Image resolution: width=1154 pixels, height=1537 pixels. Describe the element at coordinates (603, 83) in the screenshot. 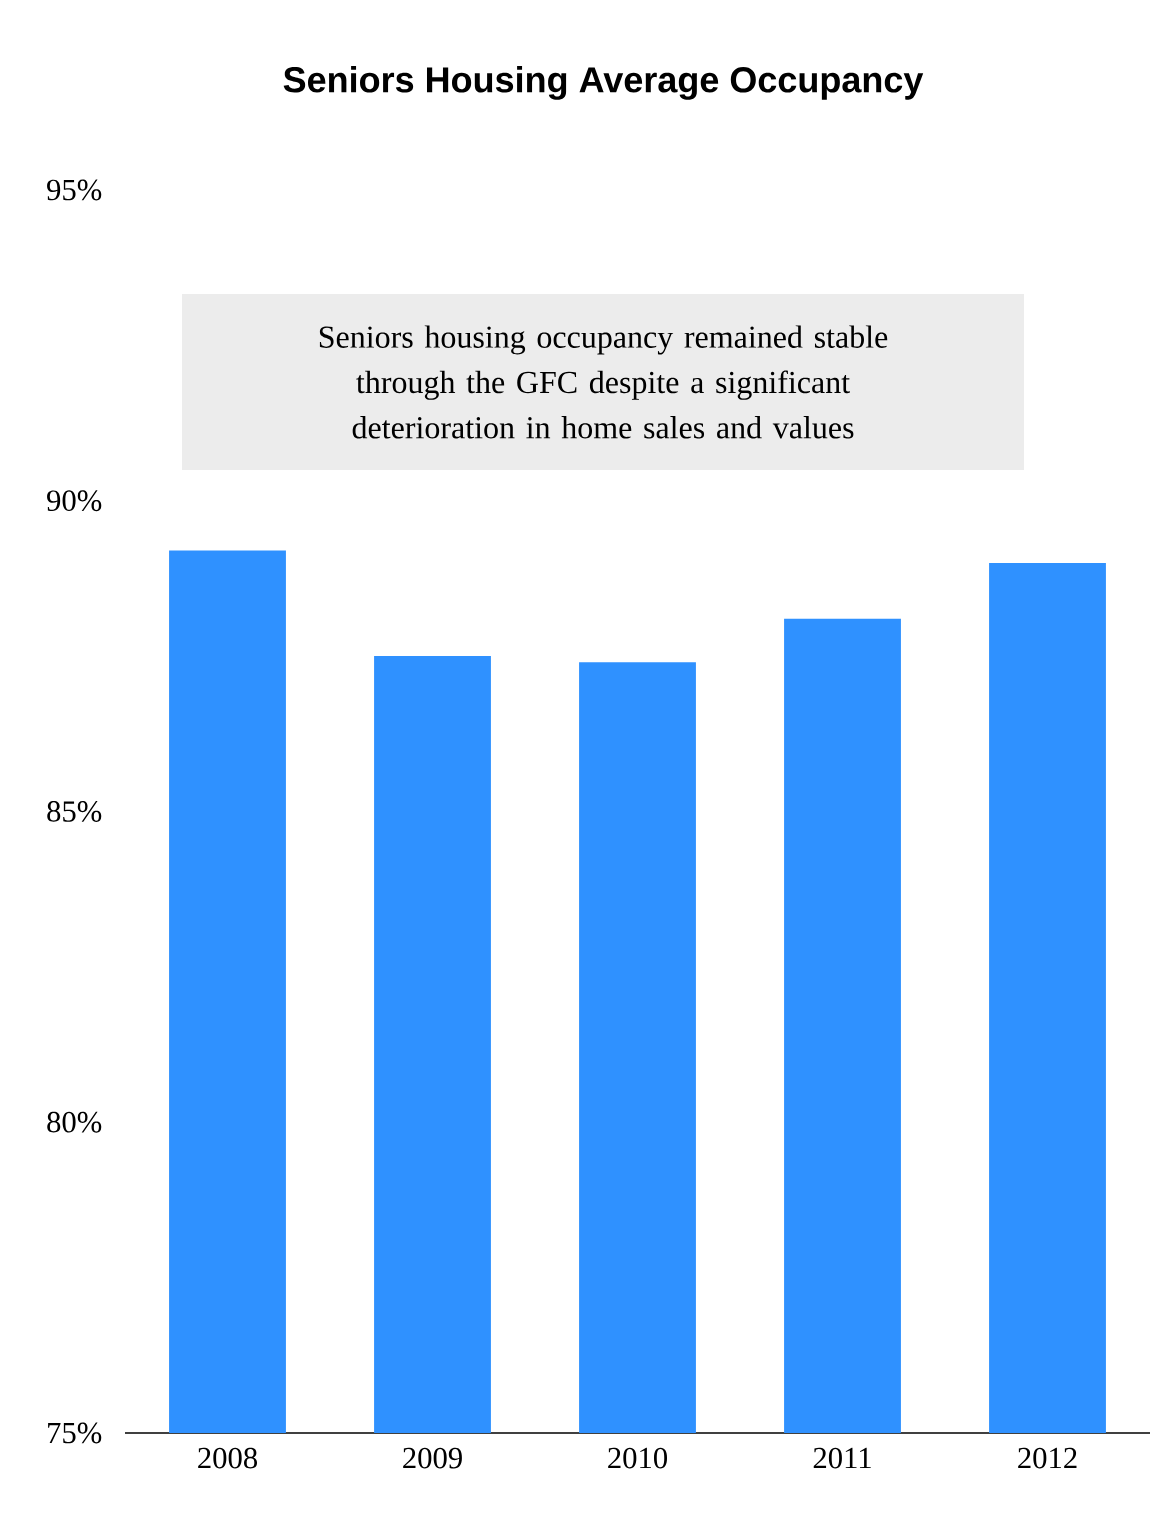

I see `chart-title: Seniors Housing Average Occupancy` at that location.